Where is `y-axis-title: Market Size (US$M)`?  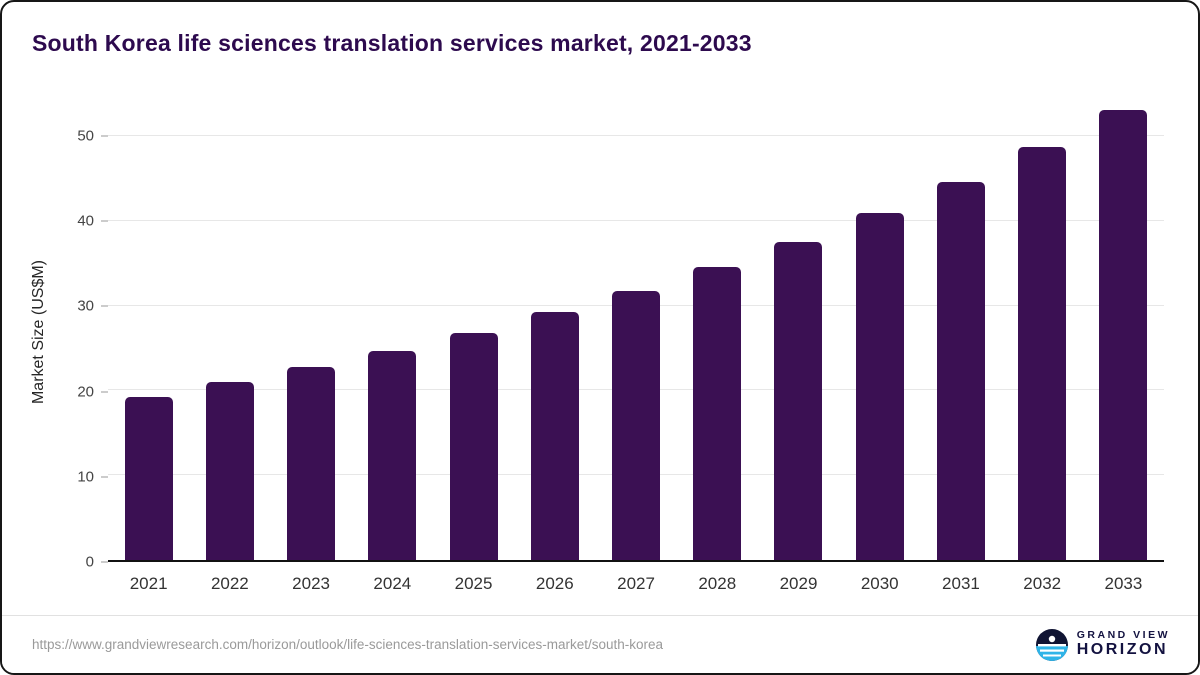
y-axis-title: Market Size (US$M) is located at coordinates (38, 332).